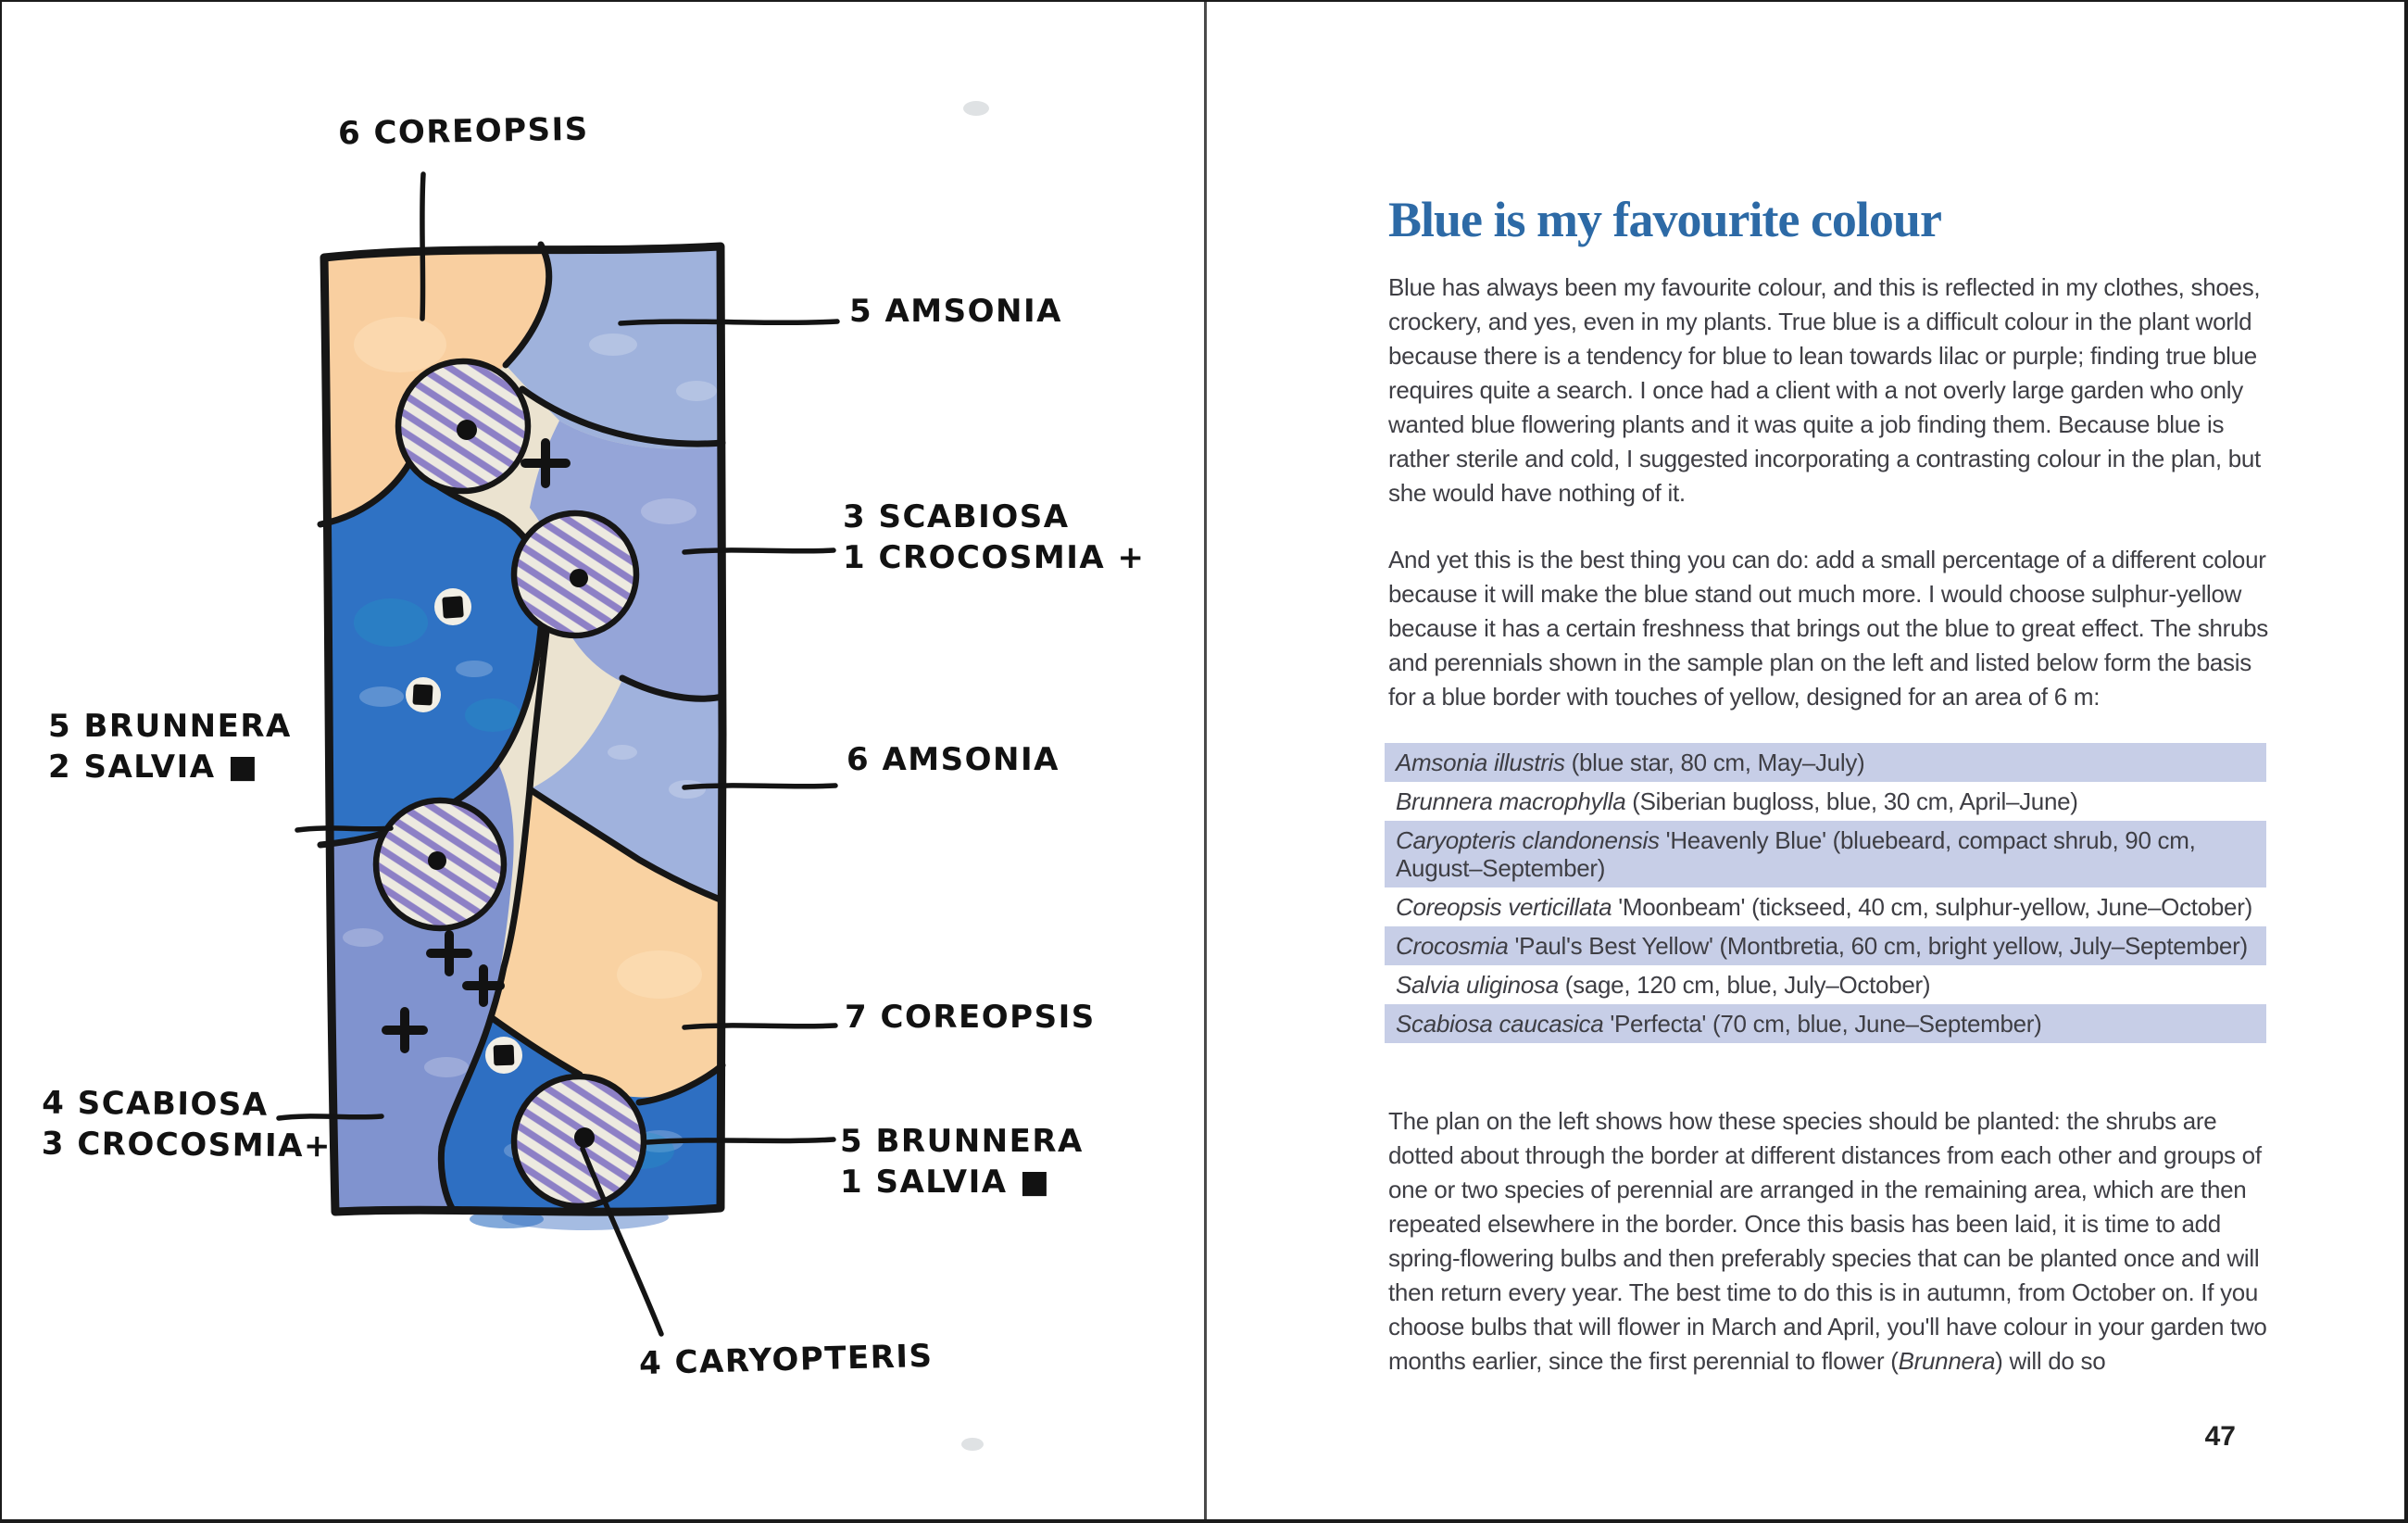  I want to click on plan-label-text: 1 SALVIA ■, so click(945, 1182).